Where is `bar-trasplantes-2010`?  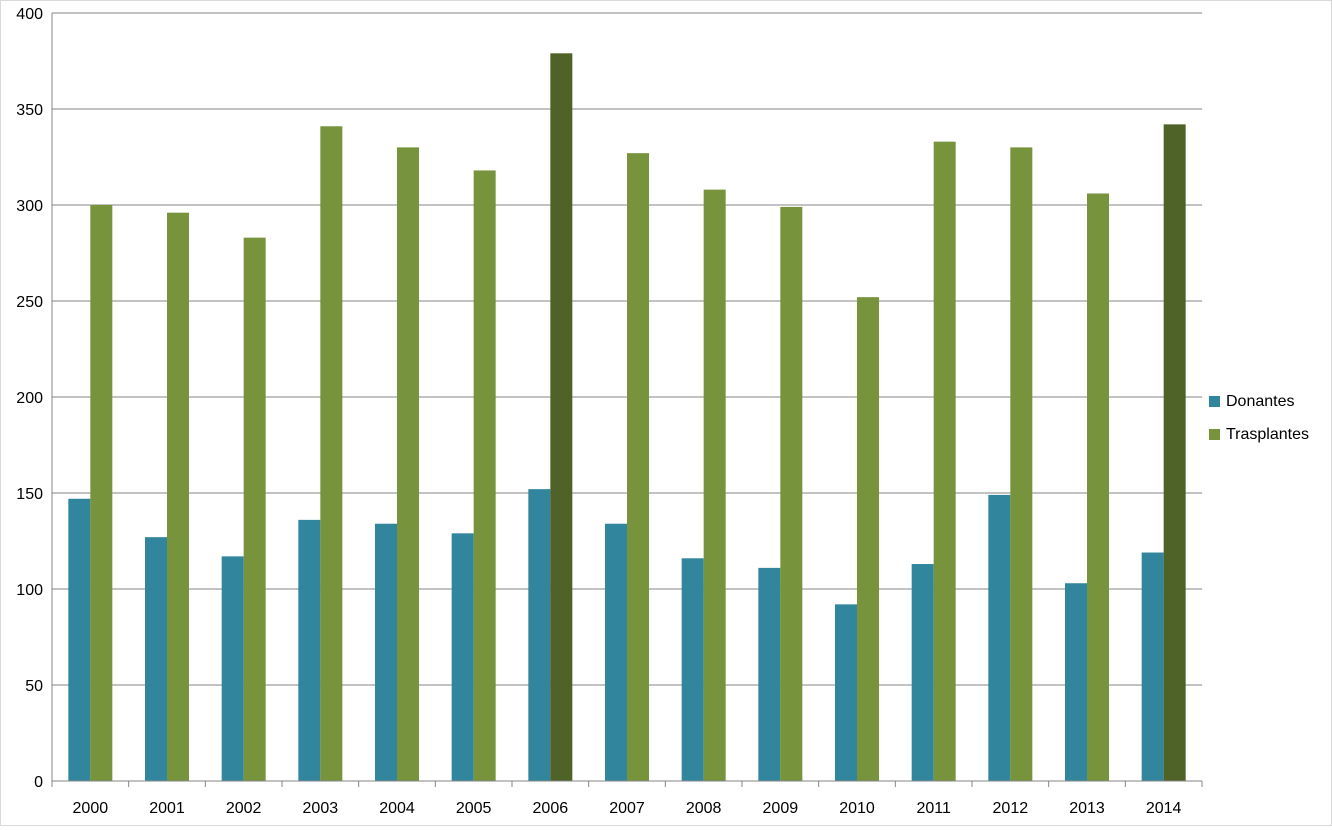
bar-trasplantes-2010 is located at coordinates (868, 539).